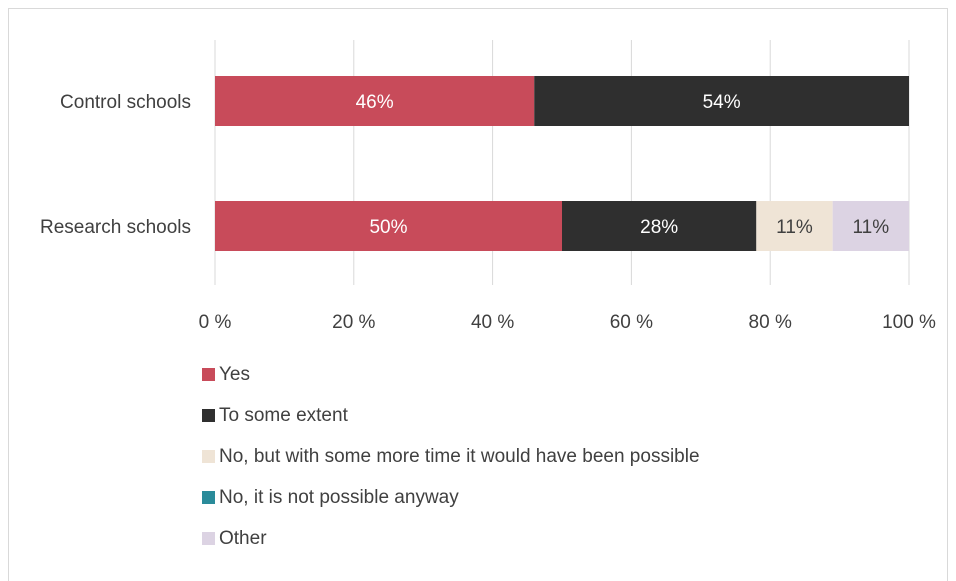 The height and width of the screenshot is (581, 956). I want to click on x-tick-label: 40 %, so click(492, 322).